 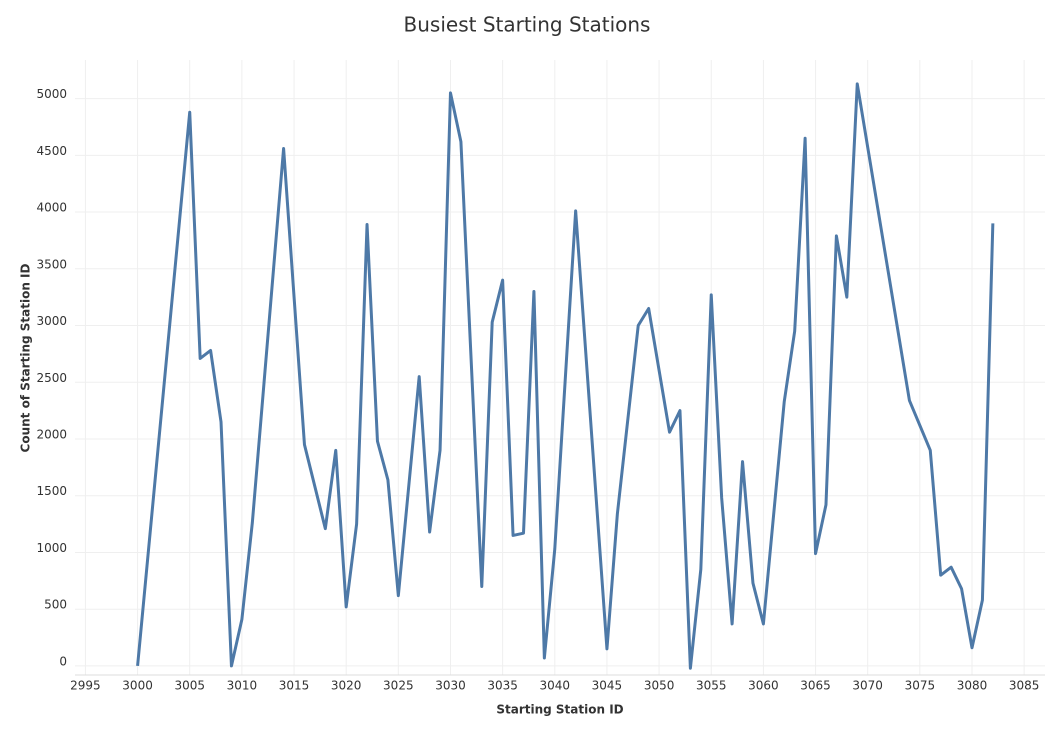 What do you see at coordinates (51, 548) in the screenshot?
I see `y-tick-label: 1000` at bounding box center [51, 548].